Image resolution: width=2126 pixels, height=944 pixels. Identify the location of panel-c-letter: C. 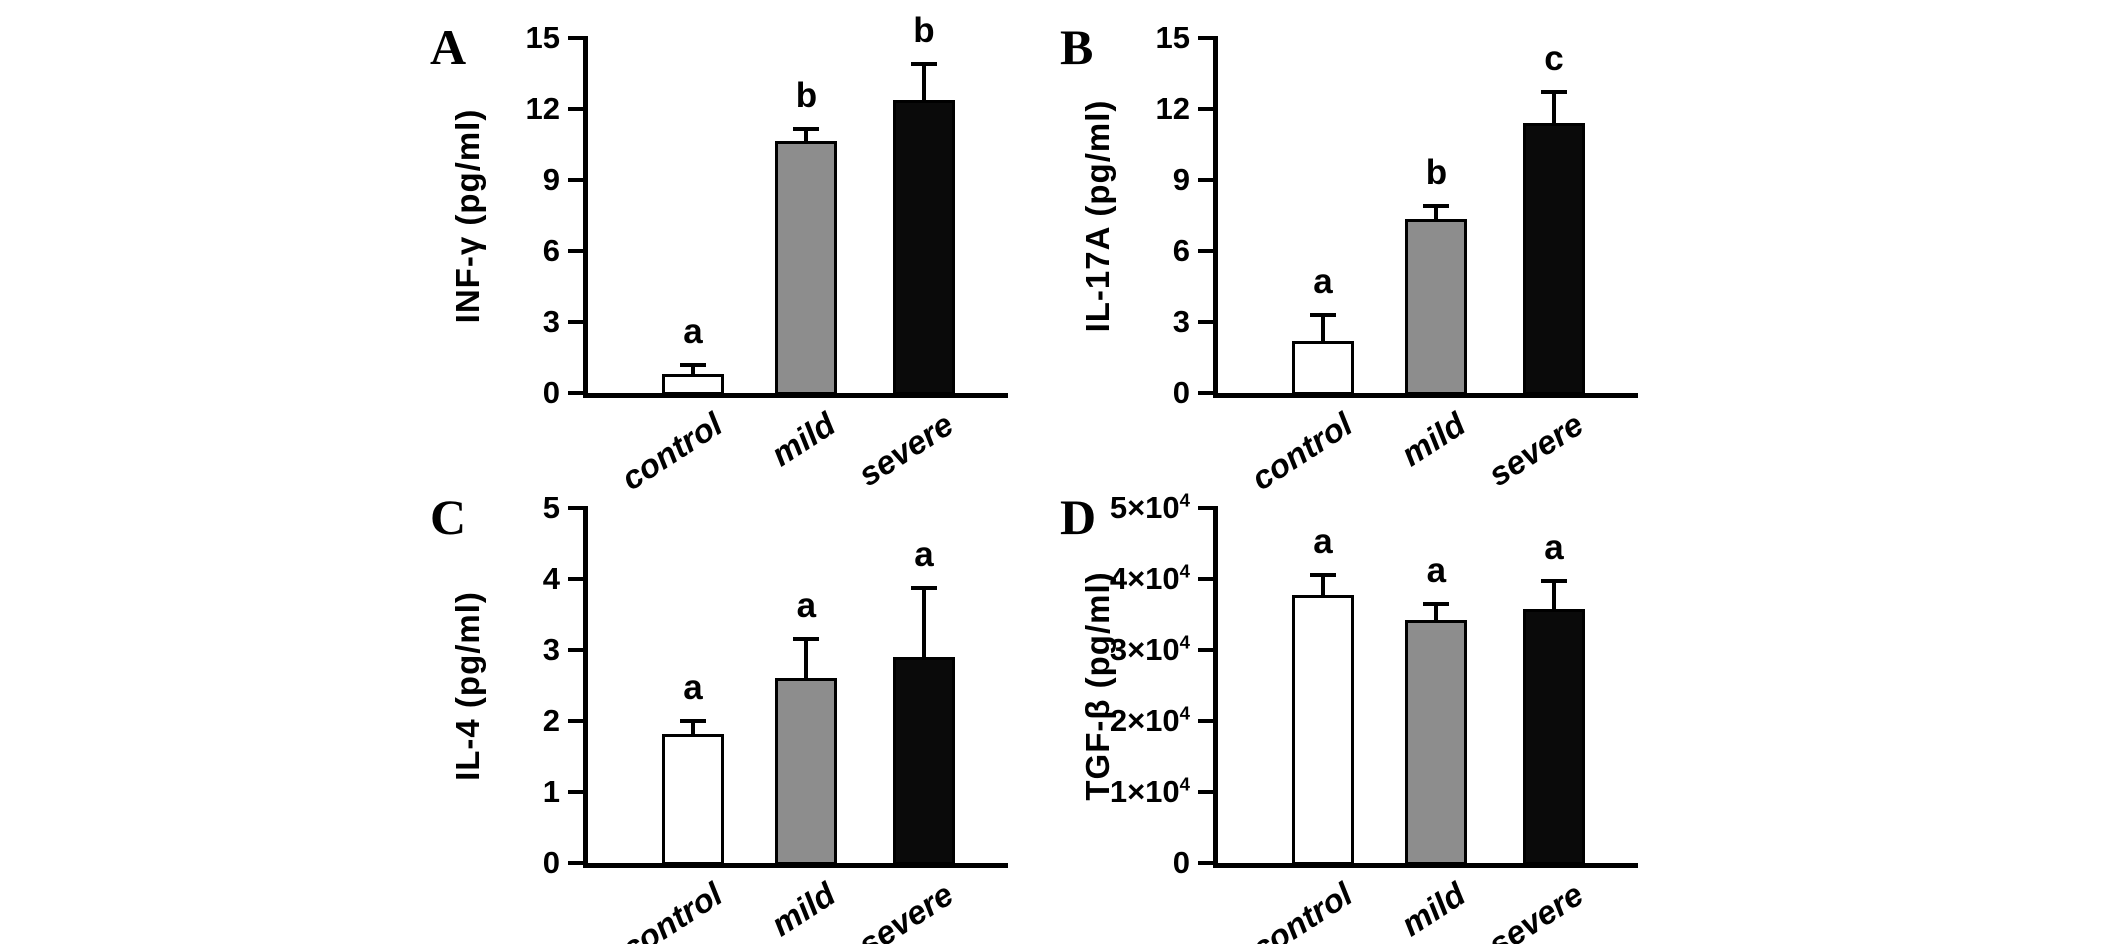
(448, 517).